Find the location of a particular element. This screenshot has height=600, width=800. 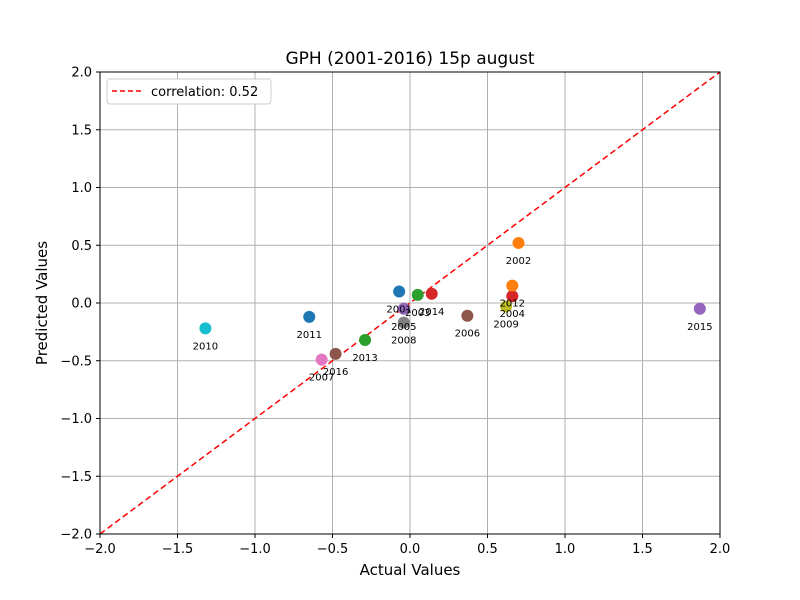

legend: correlation: 0.52 is located at coordinates (189, 91).